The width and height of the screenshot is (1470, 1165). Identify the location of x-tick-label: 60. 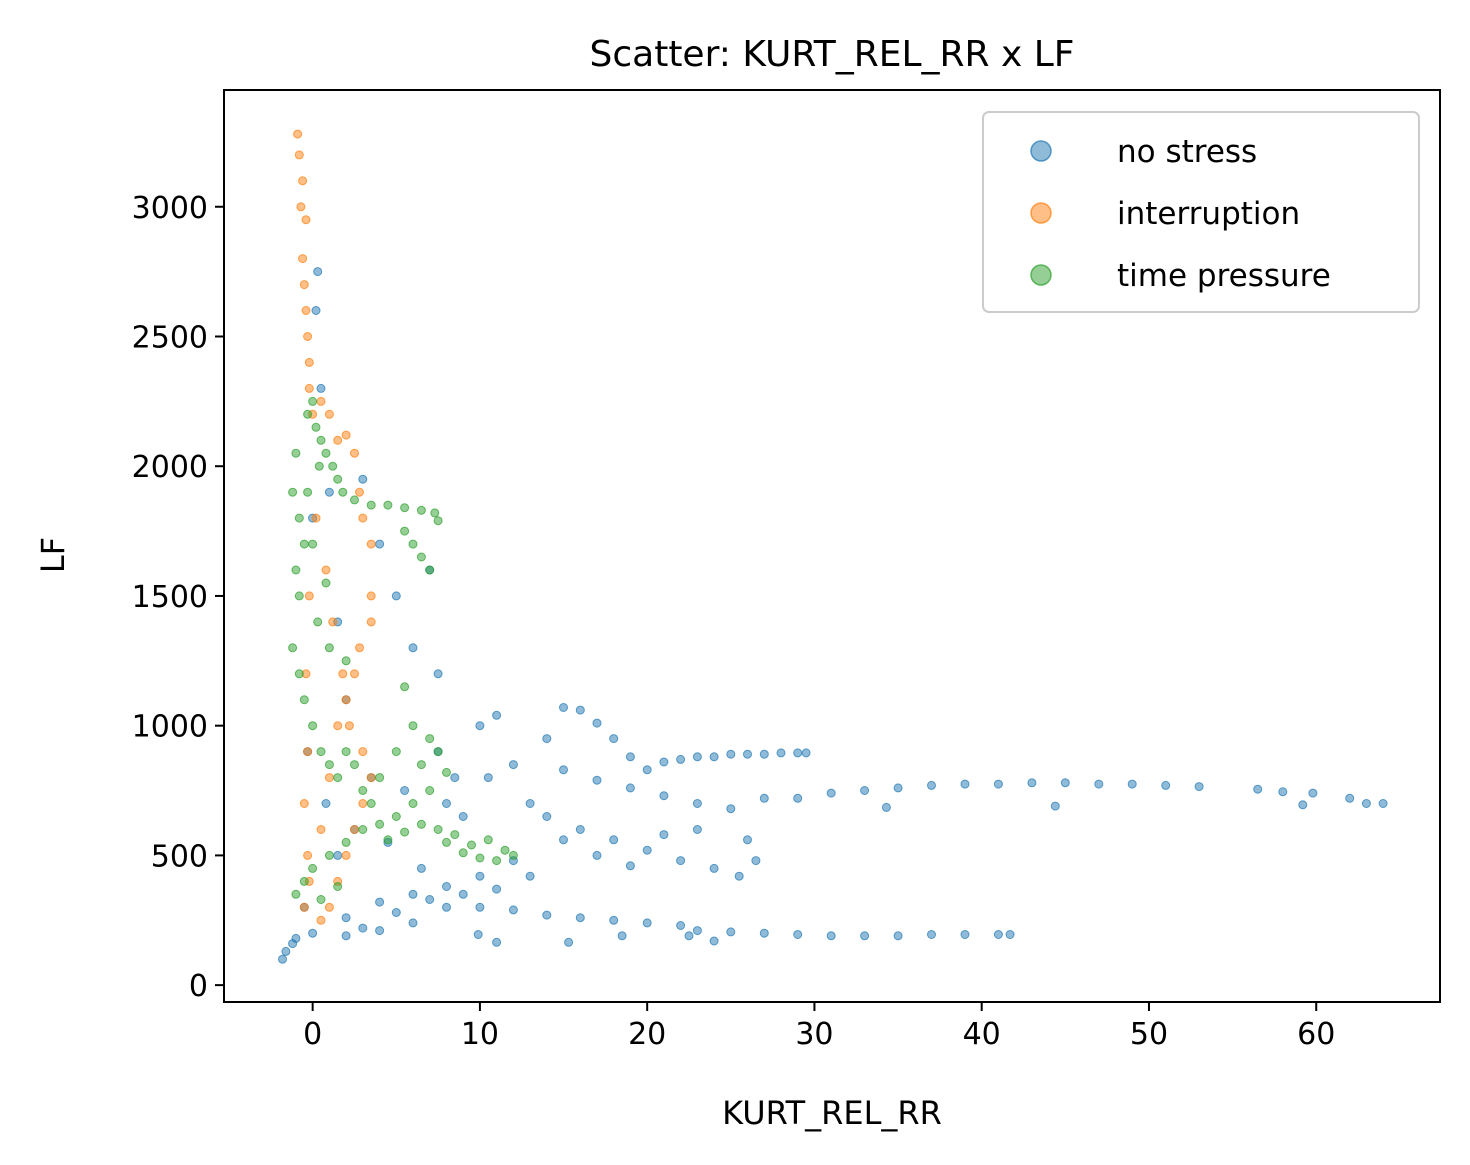
(1316, 1034).